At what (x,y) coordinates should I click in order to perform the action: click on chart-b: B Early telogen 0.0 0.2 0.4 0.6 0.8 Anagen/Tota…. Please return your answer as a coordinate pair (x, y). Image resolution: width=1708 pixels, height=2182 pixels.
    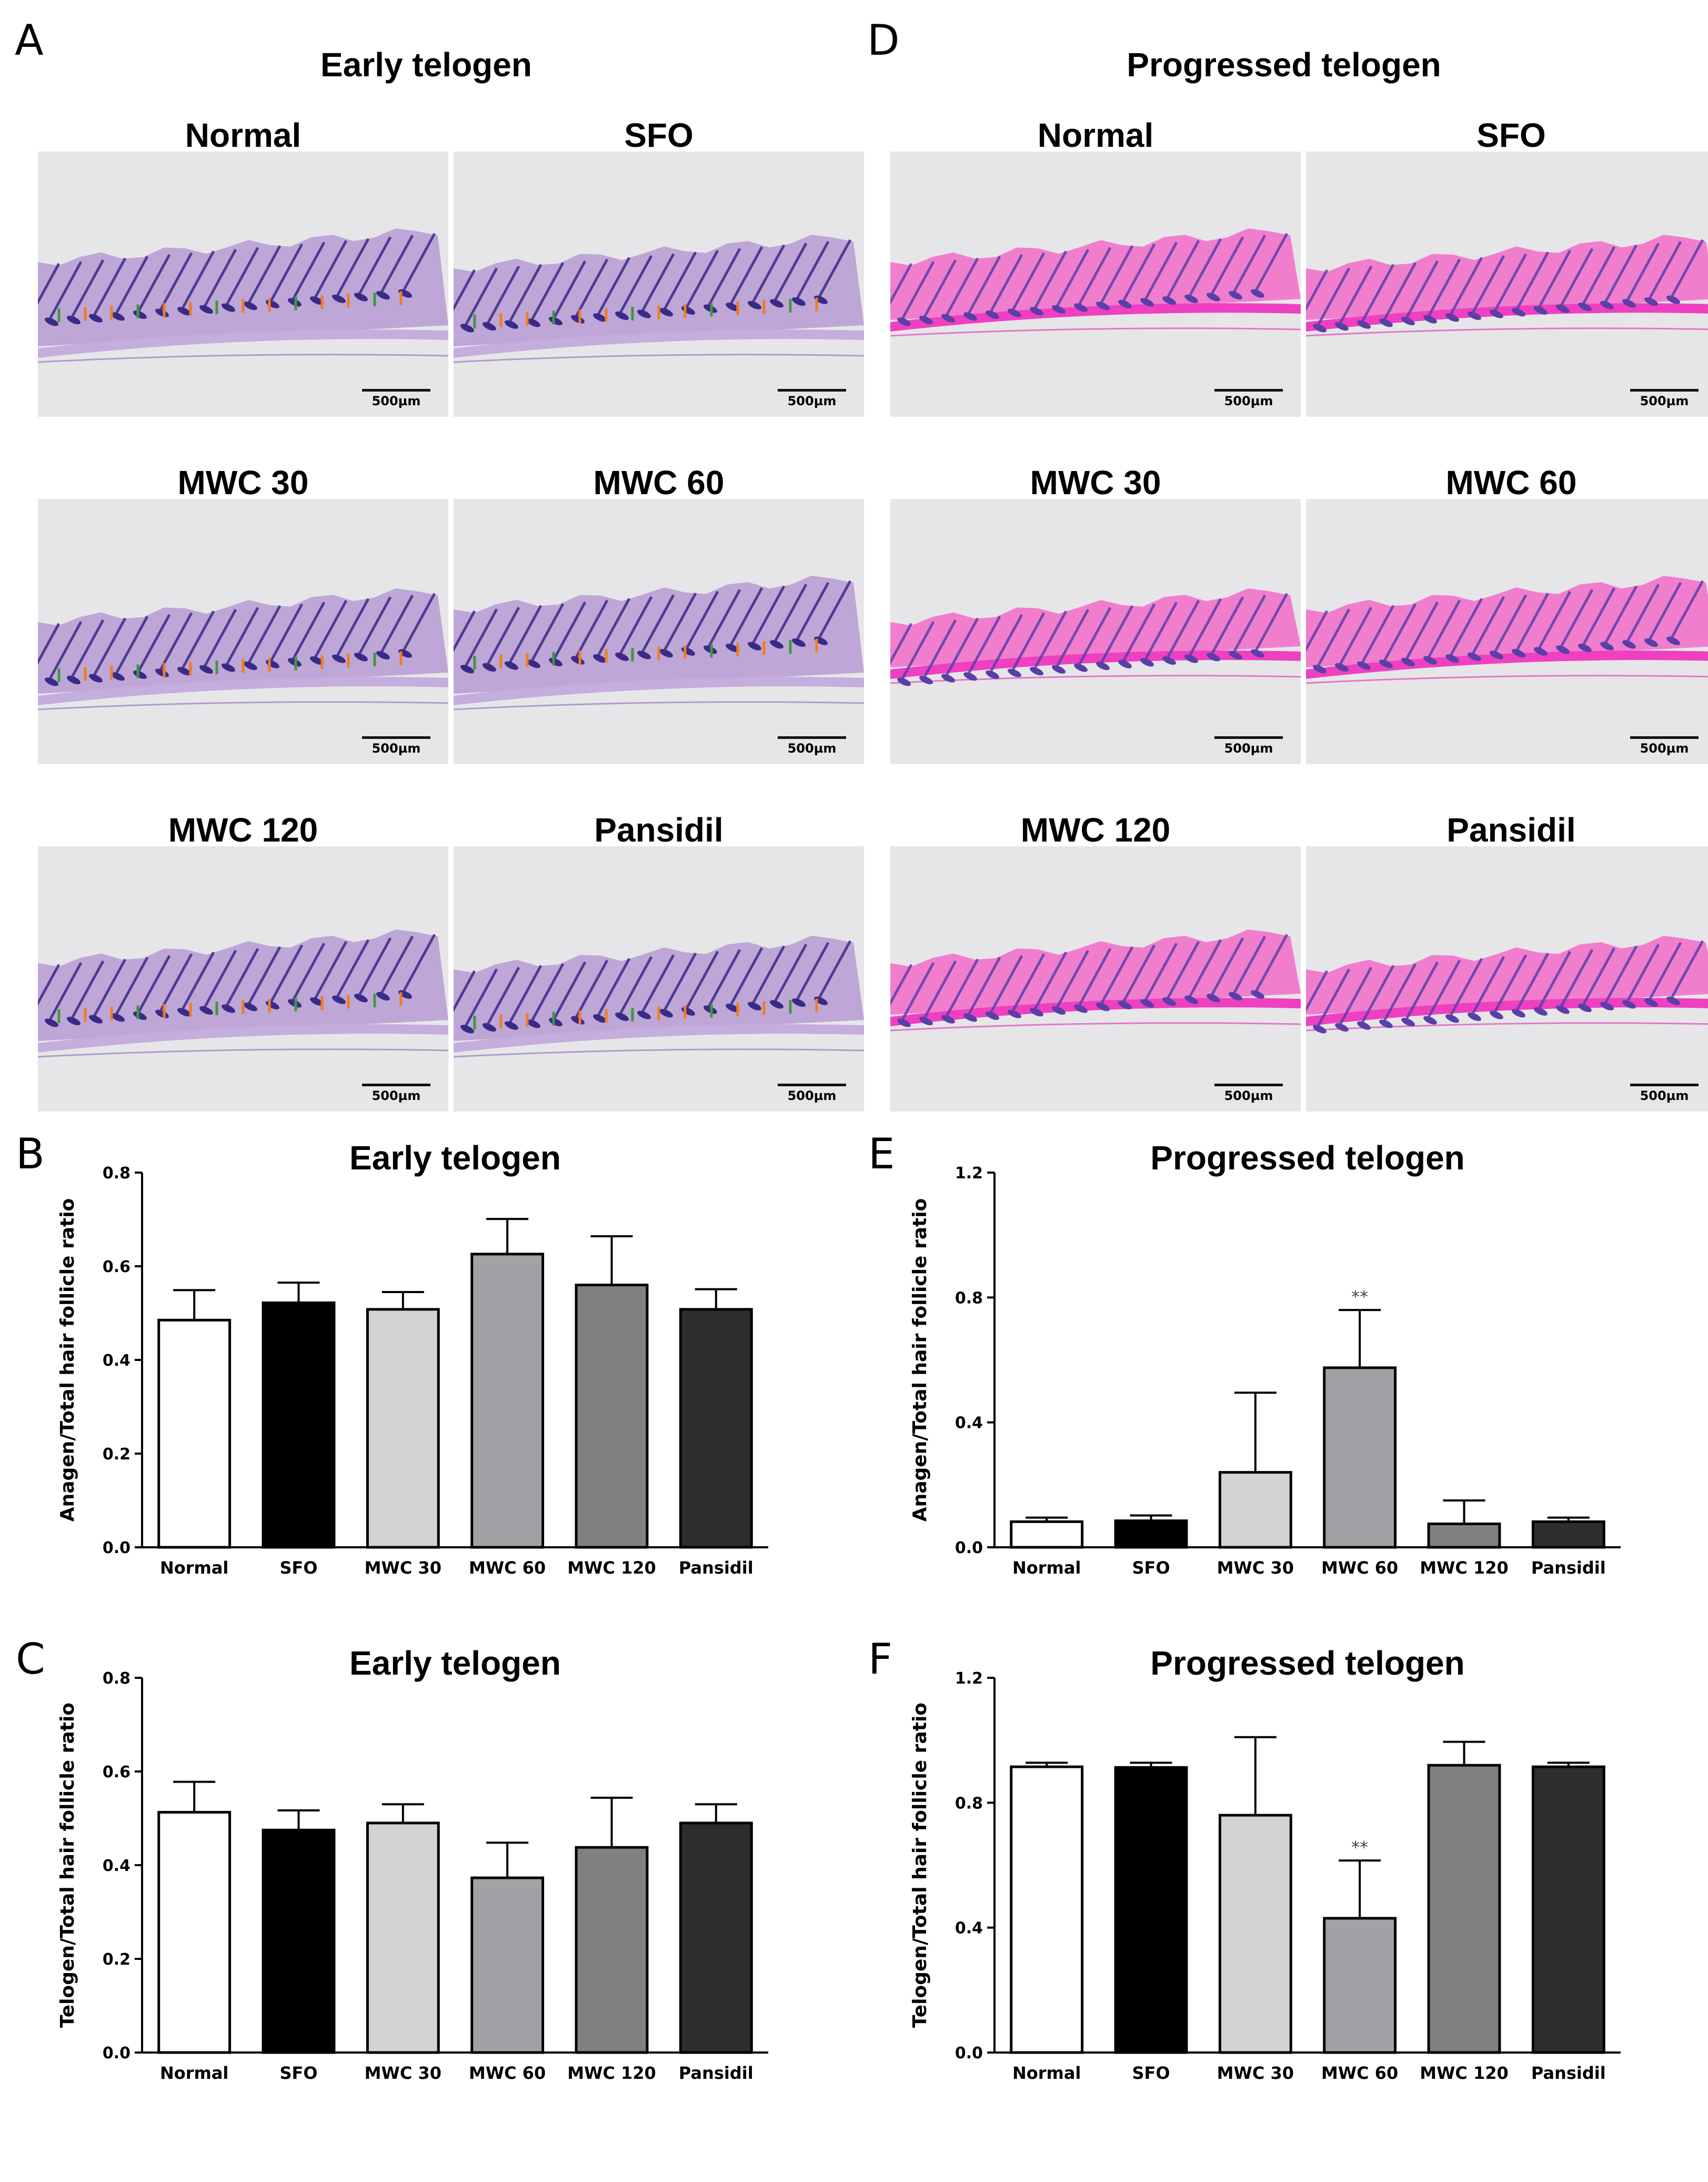
    Looking at the image, I should click on (421, 1363).